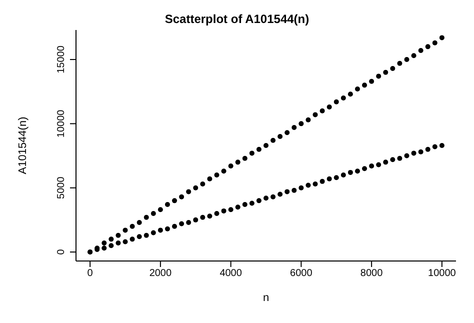 This screenshot has width=474, height=323. I want to click on y-tick-label: 10000, so click(61, 123).